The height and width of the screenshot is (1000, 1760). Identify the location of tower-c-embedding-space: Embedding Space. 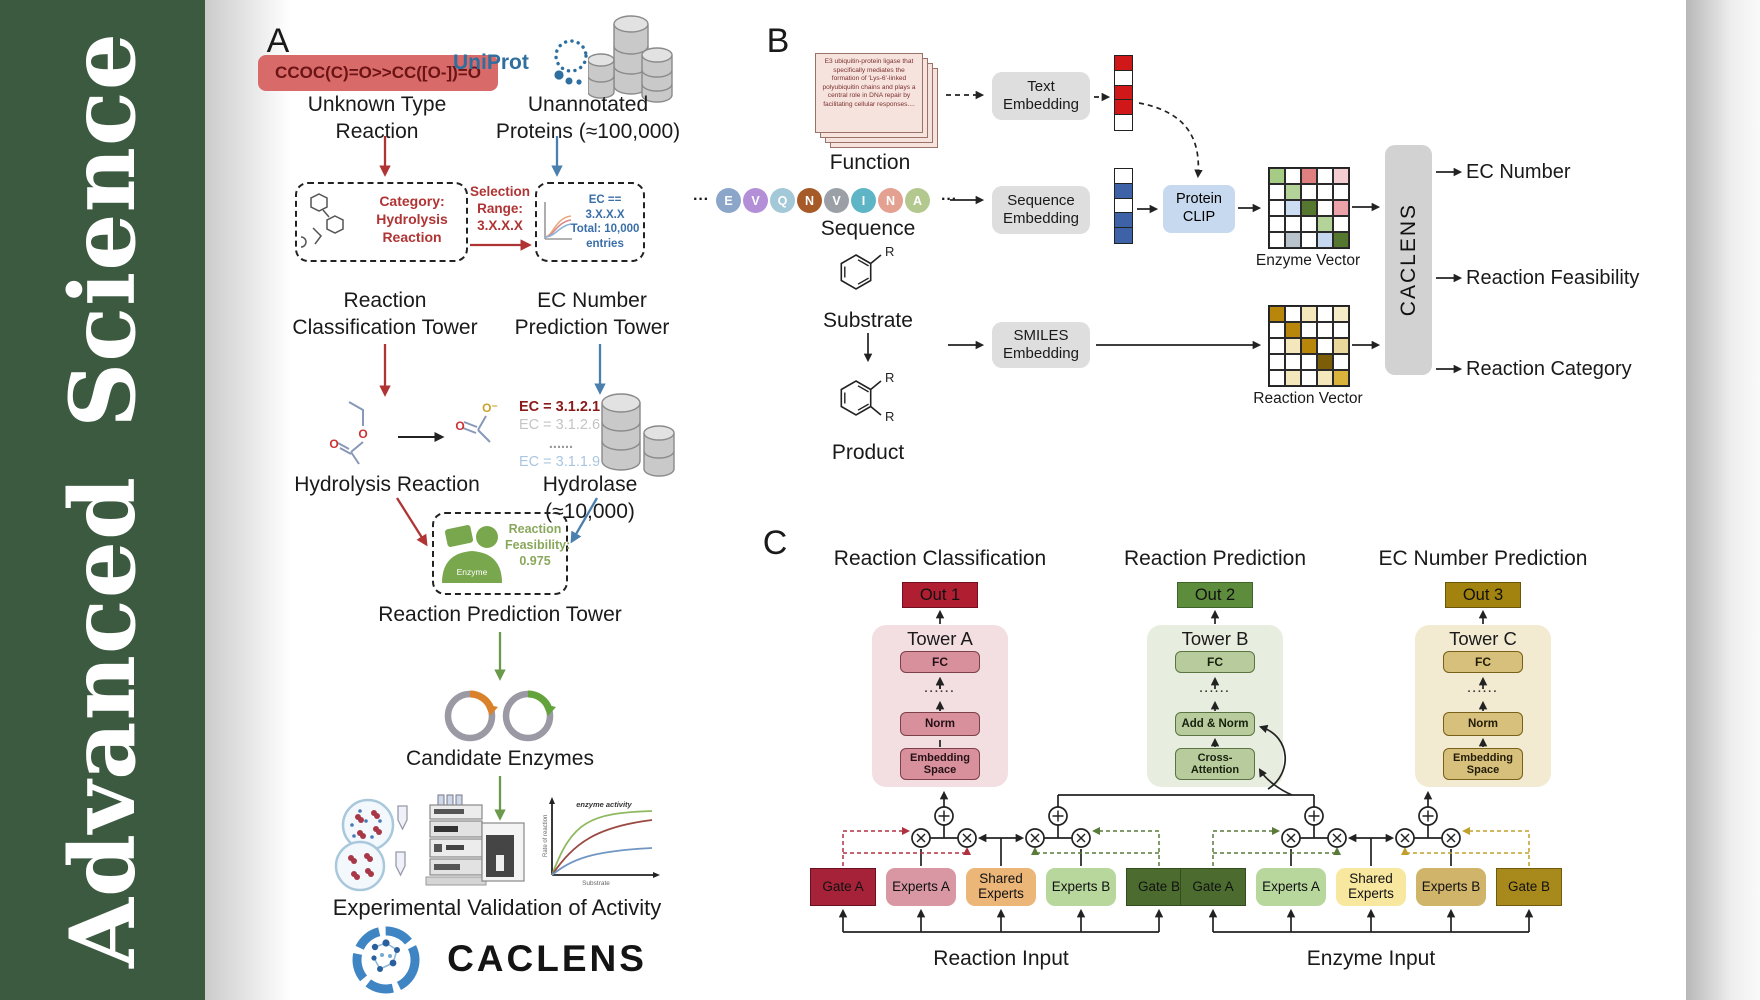
(1483, 764).